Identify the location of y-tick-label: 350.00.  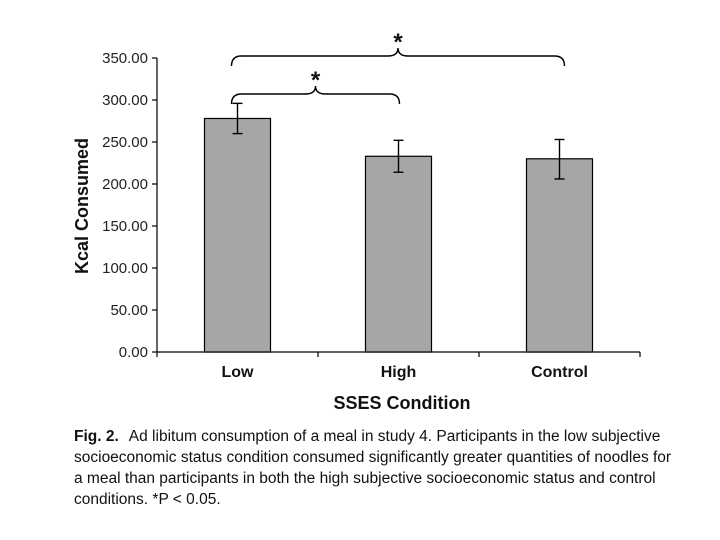
(125, 58).